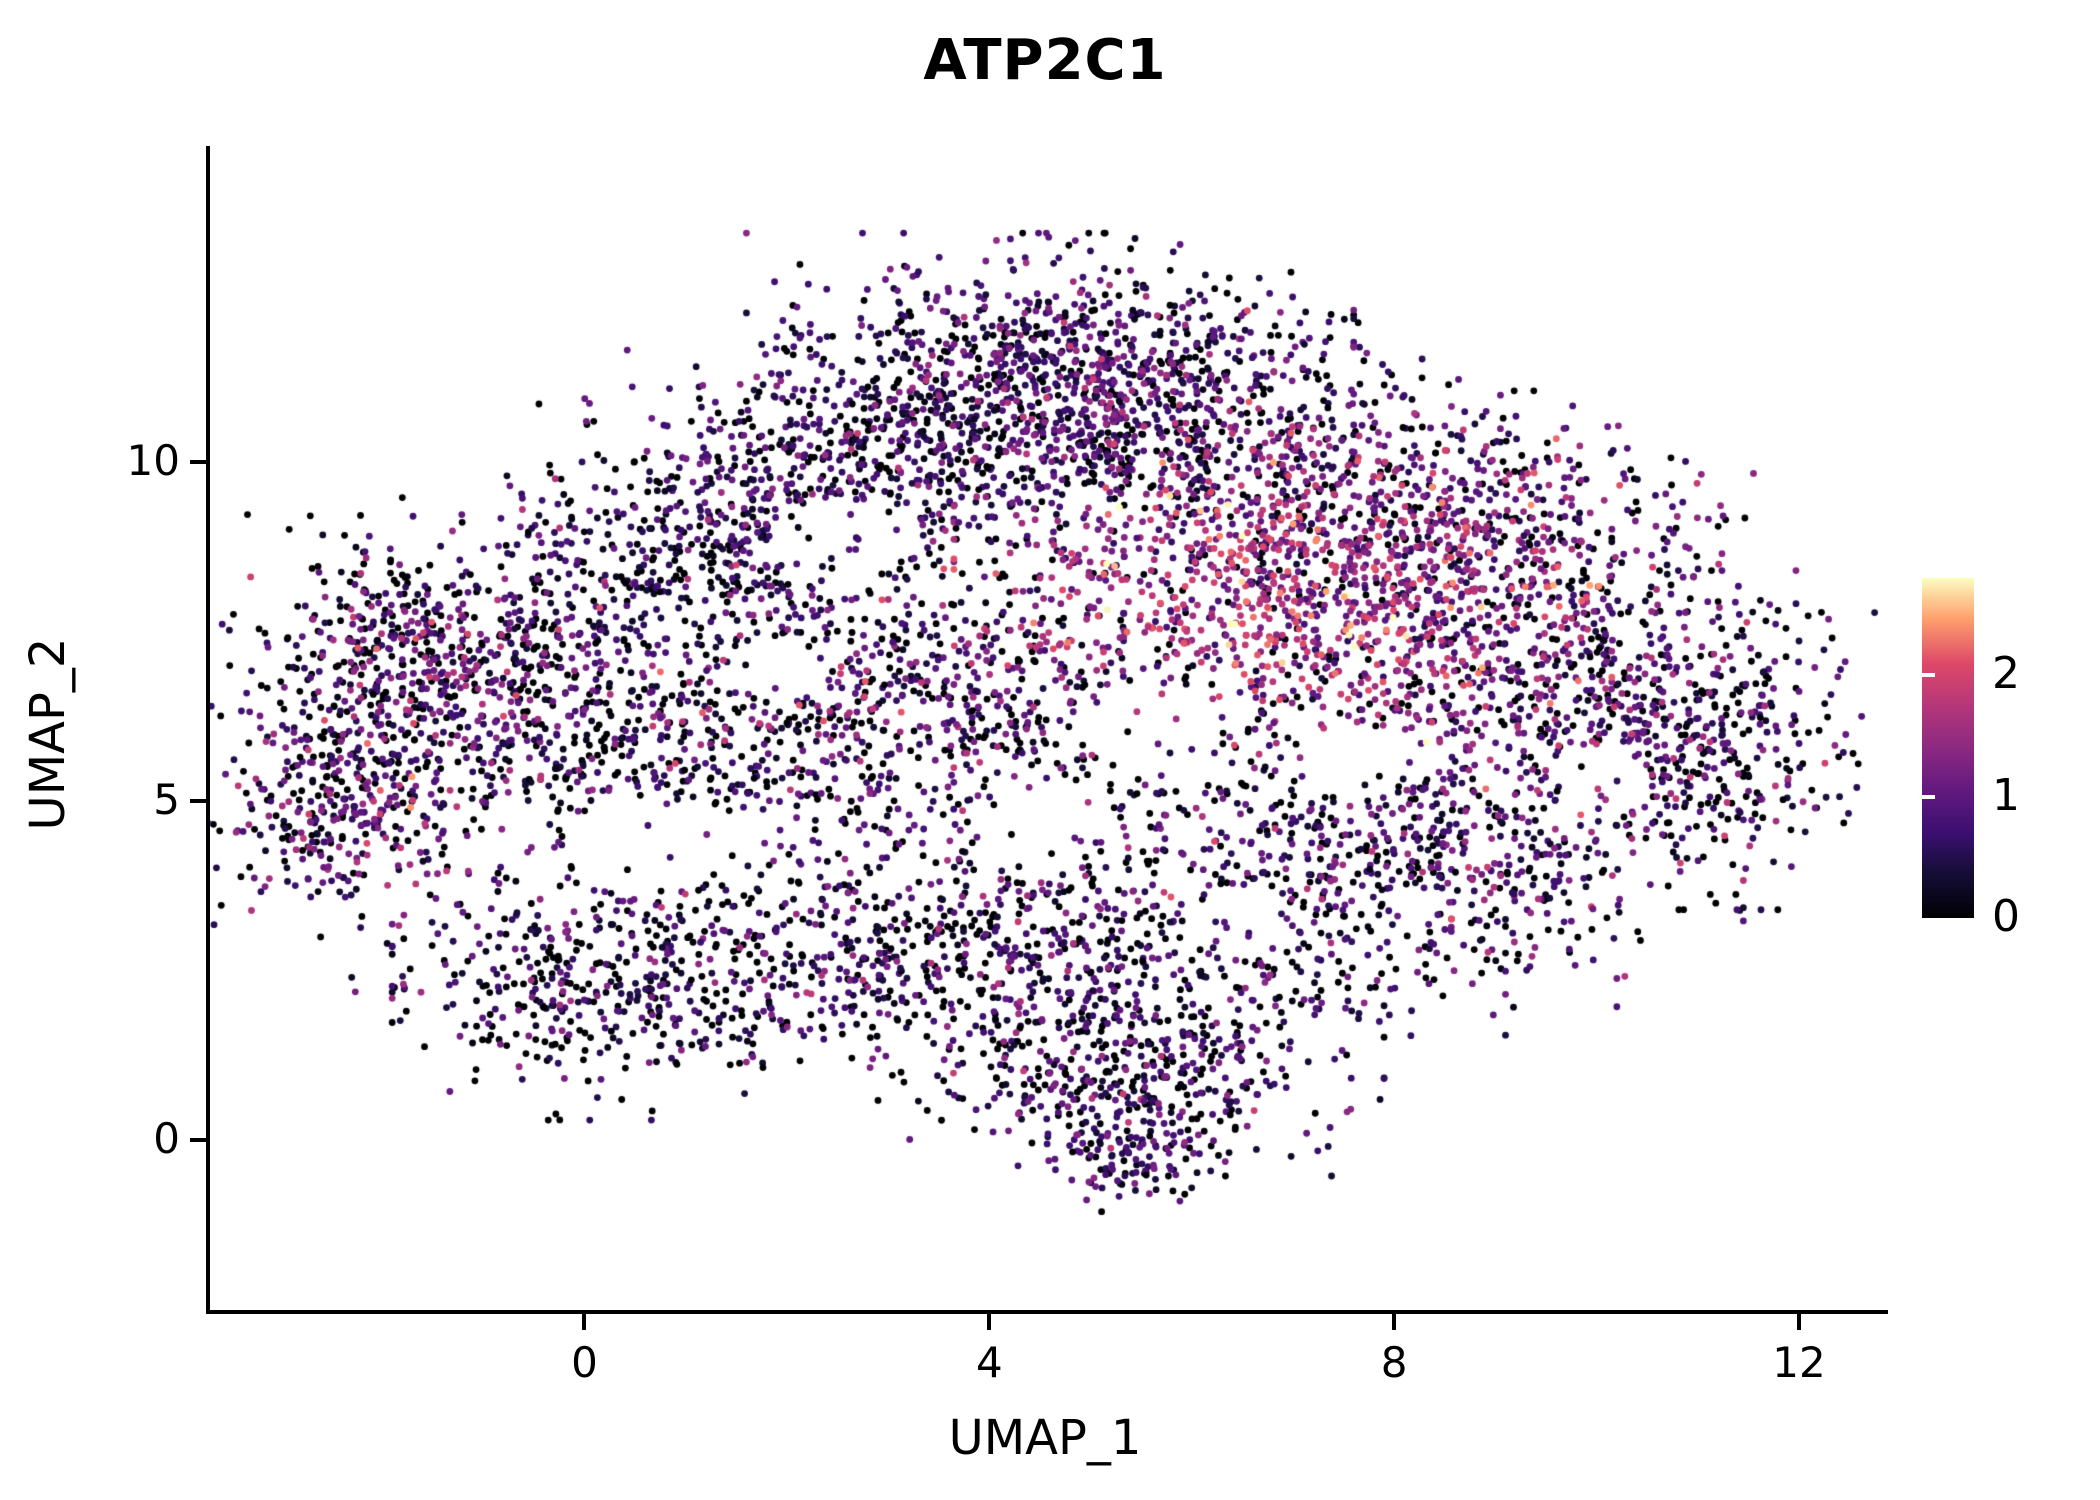  What do you see at coordinates (2006, 916) in the screenshot?
I see `colorbar-tick-label: 0` at bounding box center [2006, 916].